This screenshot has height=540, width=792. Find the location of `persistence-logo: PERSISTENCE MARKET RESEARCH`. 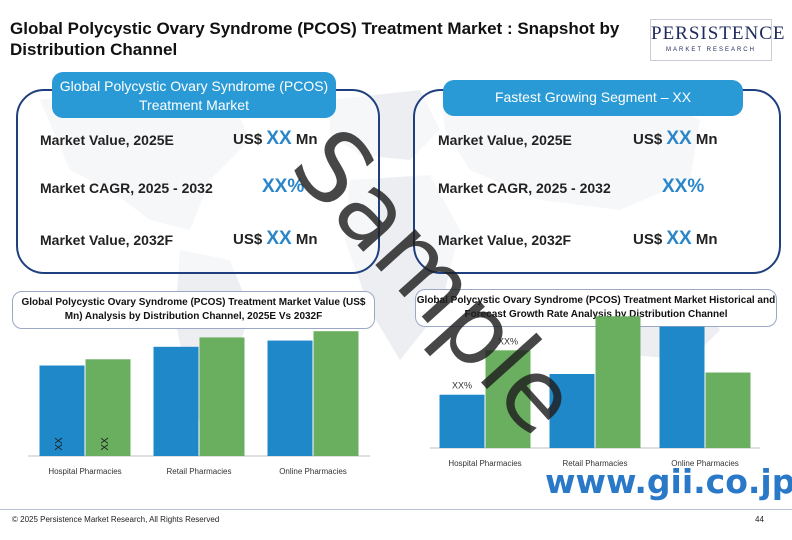

persistence-logo: PERSISTENCE MARKET RESEARCH is located at coordinates (718, 40).